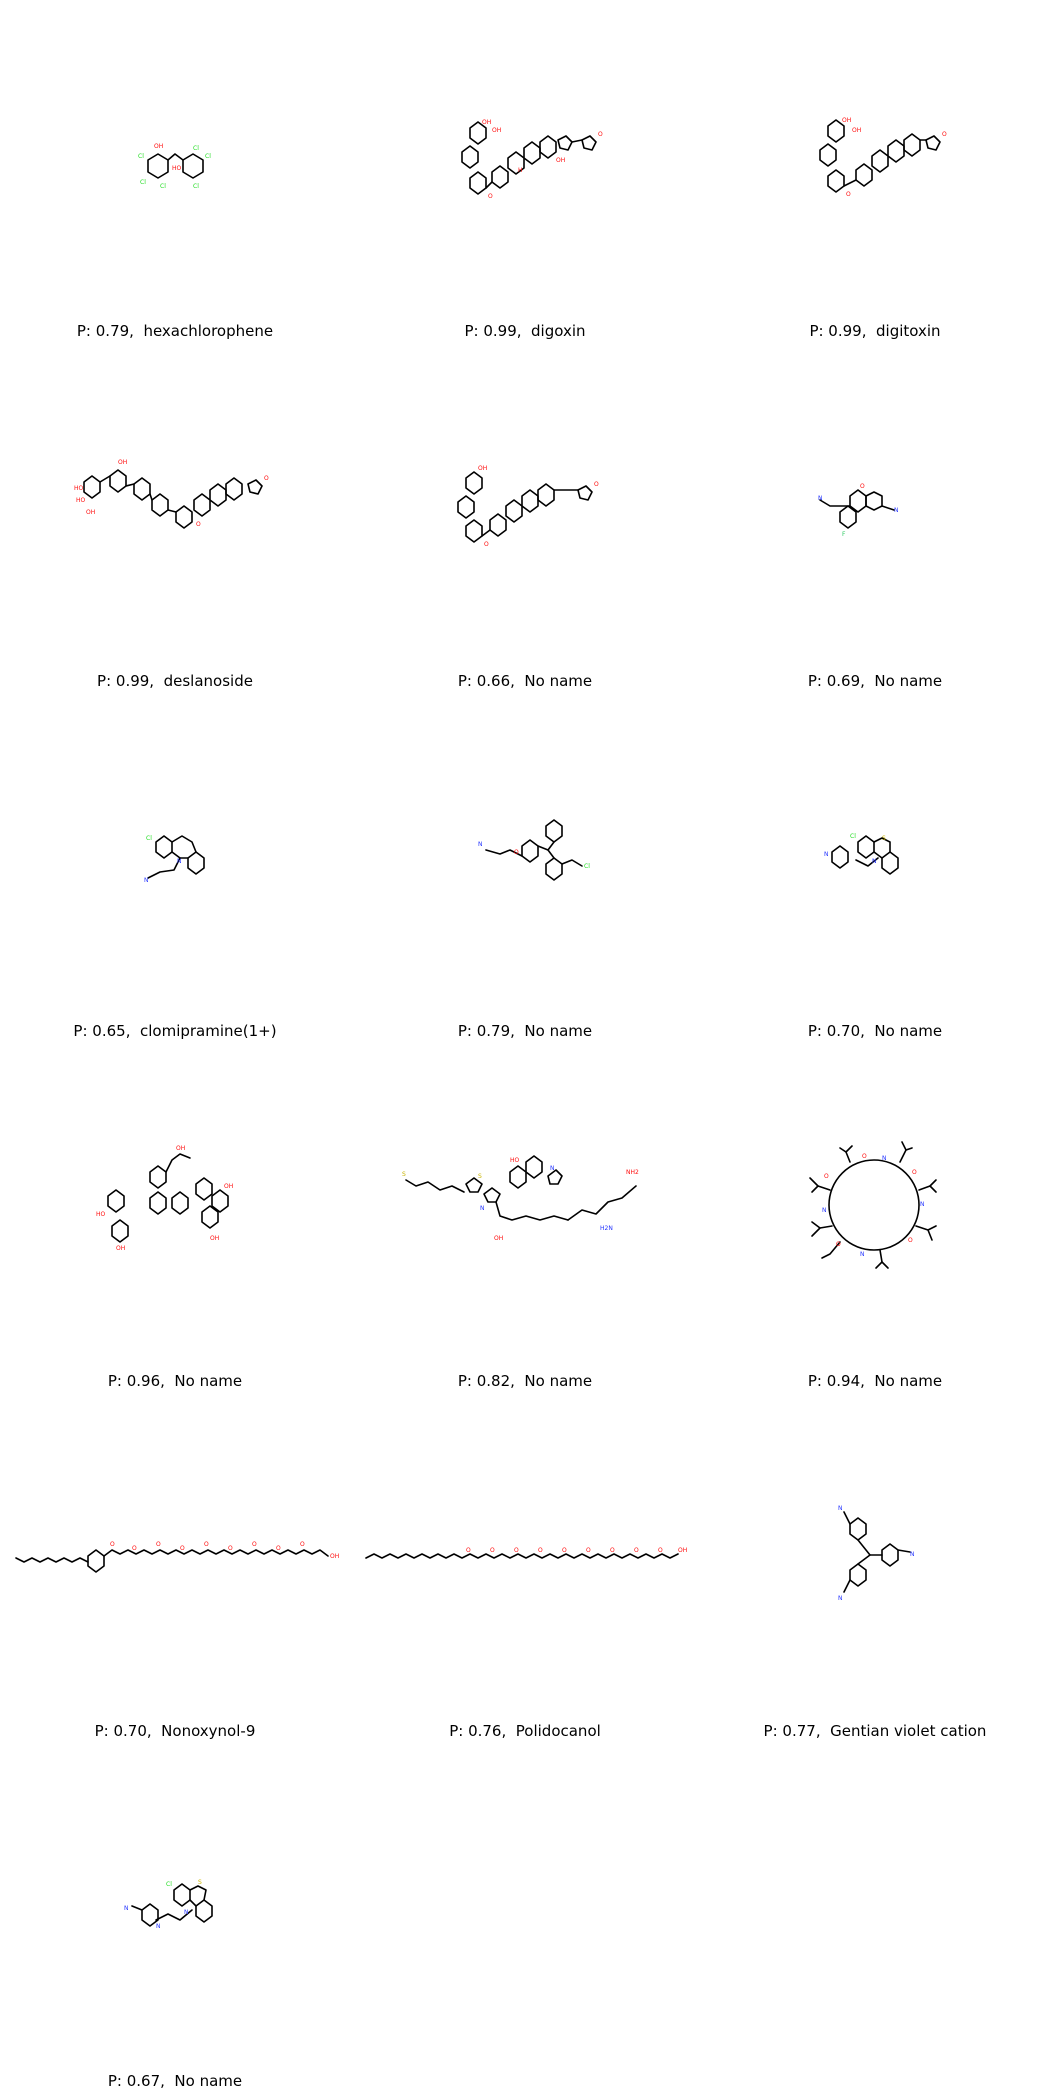  What do you see at coordinates (525, 1575) in the screenshot?
I see `molecule-cell: O O O O O O O O O OH P: 0.76, Polidocanol` at bounding box center [525, 1575].